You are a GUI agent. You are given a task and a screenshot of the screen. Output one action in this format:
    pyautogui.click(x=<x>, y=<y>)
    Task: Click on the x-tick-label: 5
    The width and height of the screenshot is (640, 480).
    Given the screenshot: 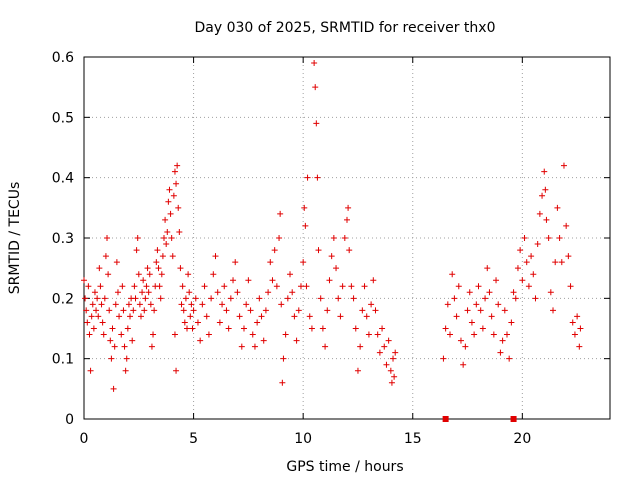 What is the action you would take?
    pyautogui.click(x=193, y=439)
    